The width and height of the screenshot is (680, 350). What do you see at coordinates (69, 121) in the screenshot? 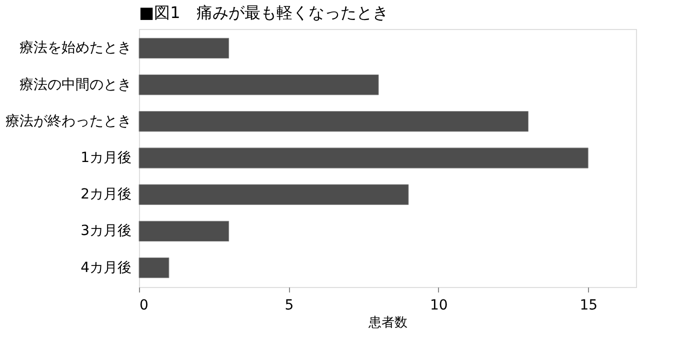
I see `y-tick-label: 療法が終わったとき` at bounding box center [69, 121].